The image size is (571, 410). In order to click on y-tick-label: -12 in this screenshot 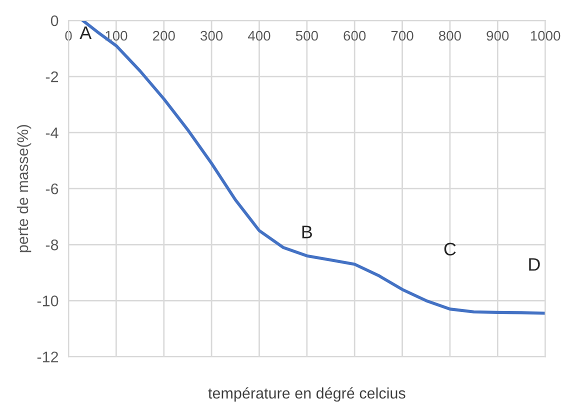, I will do `click(47, 357)`.